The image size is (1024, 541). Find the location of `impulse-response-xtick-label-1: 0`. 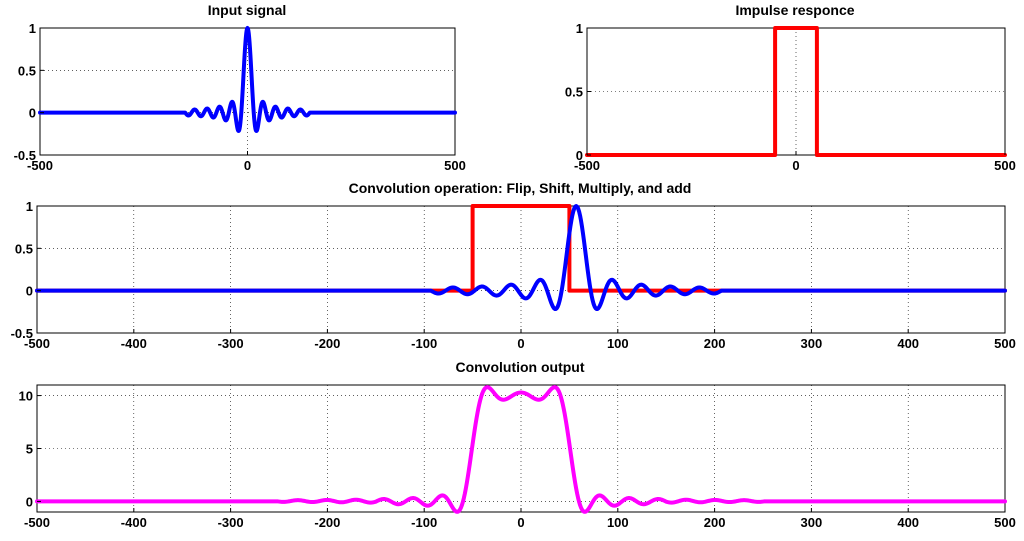

impulse-response-xtick-label-1: 0 is located at coordinates (795, 165).